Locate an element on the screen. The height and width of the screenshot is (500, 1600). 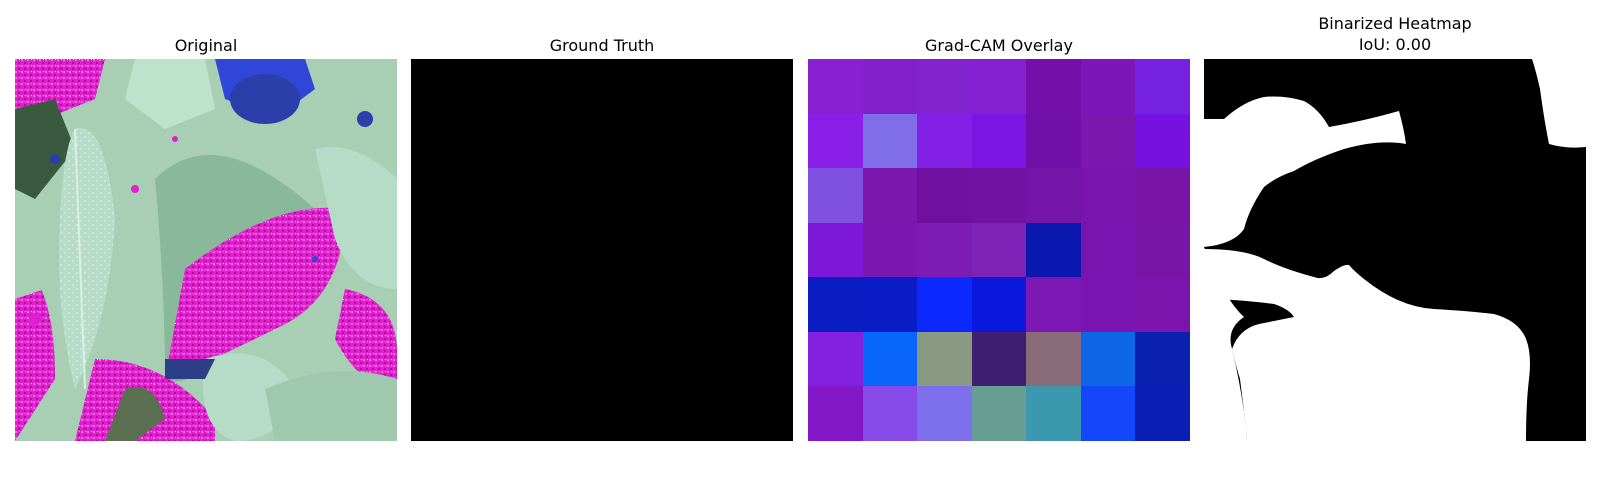
binarized-title: Binarized Heatmap IoU: 0.00 is located at coordinates (1395, 34).